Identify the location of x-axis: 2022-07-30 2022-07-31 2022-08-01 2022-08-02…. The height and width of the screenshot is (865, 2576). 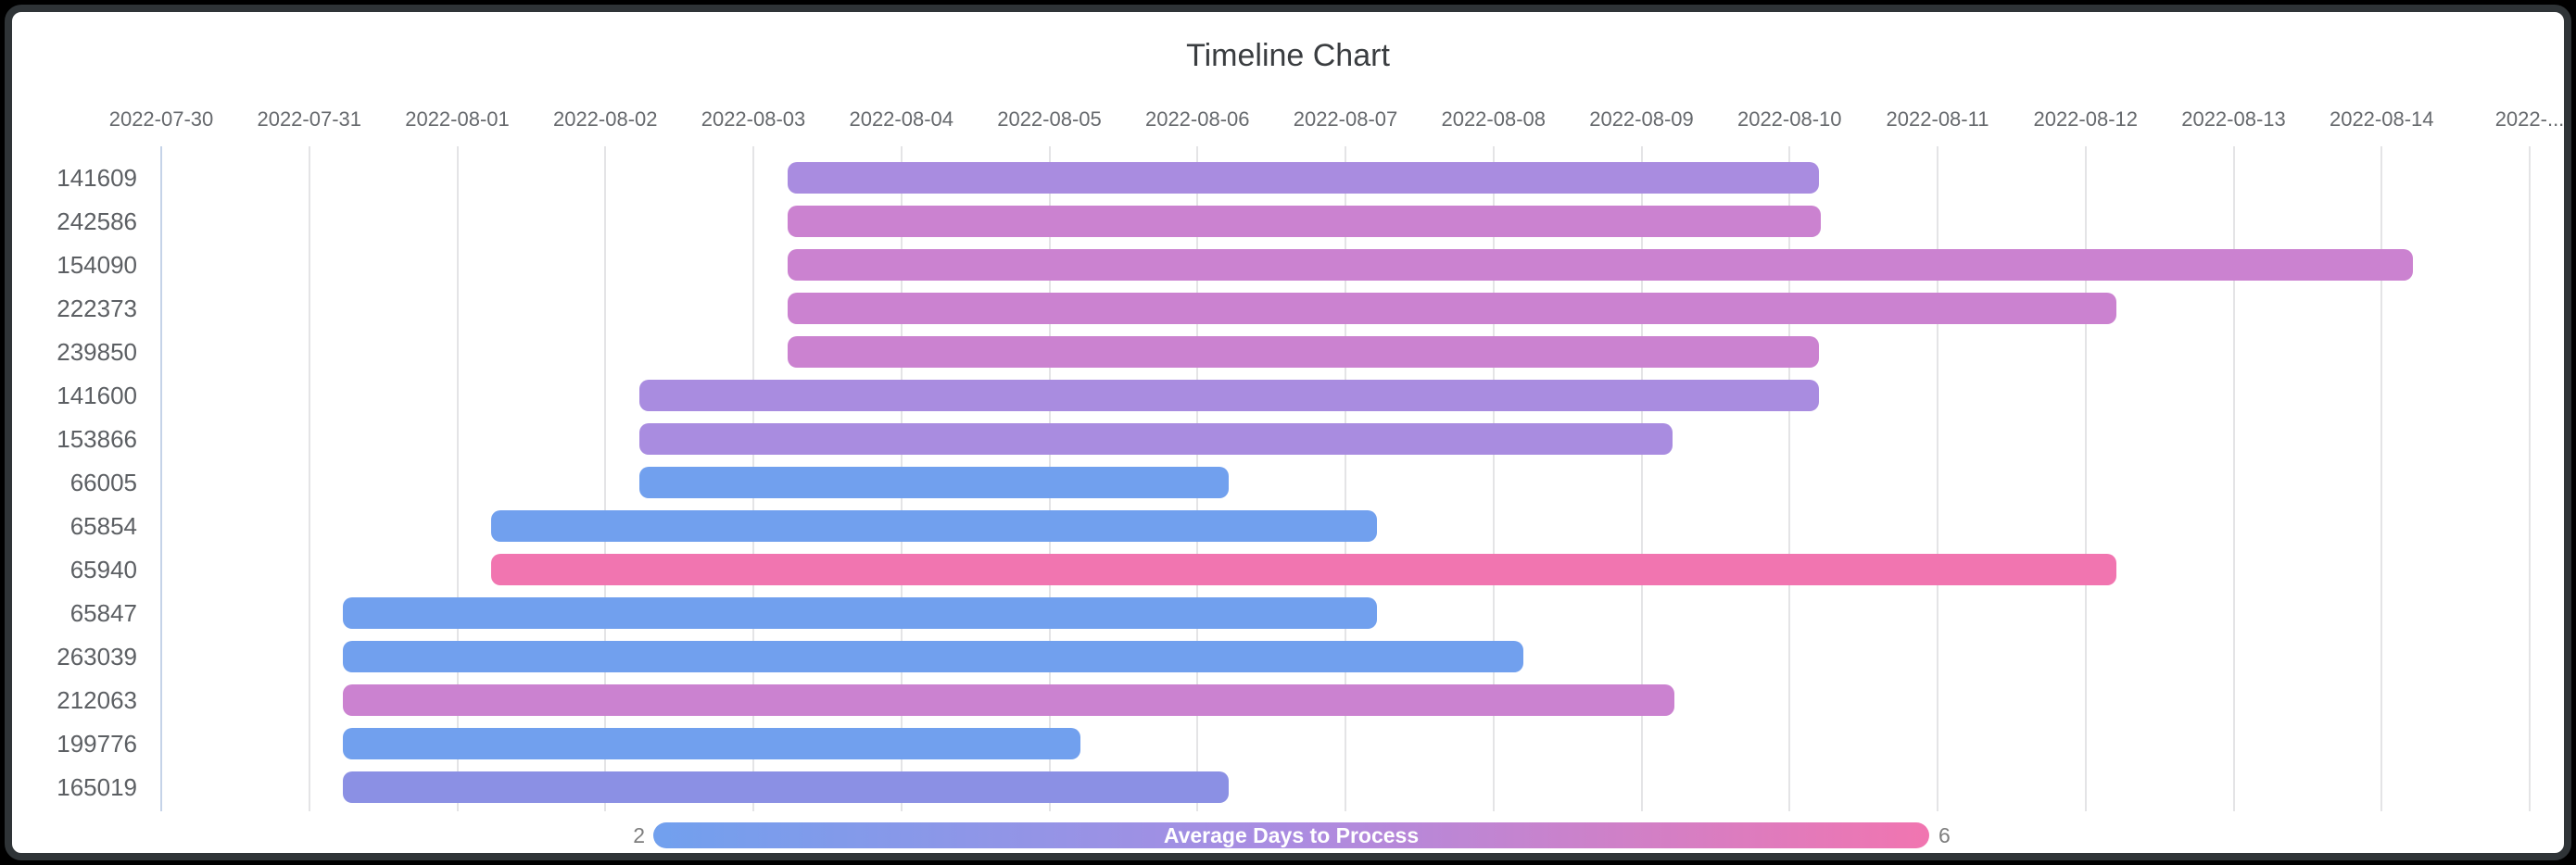
(1288, 121).